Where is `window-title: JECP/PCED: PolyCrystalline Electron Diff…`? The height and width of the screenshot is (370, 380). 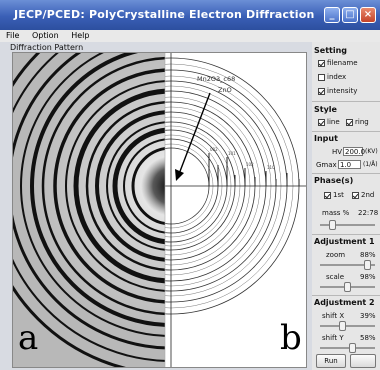
window-title: JECP/PCED: PolyCrystalline Electron Diff… is located at coordinates (164, 14).